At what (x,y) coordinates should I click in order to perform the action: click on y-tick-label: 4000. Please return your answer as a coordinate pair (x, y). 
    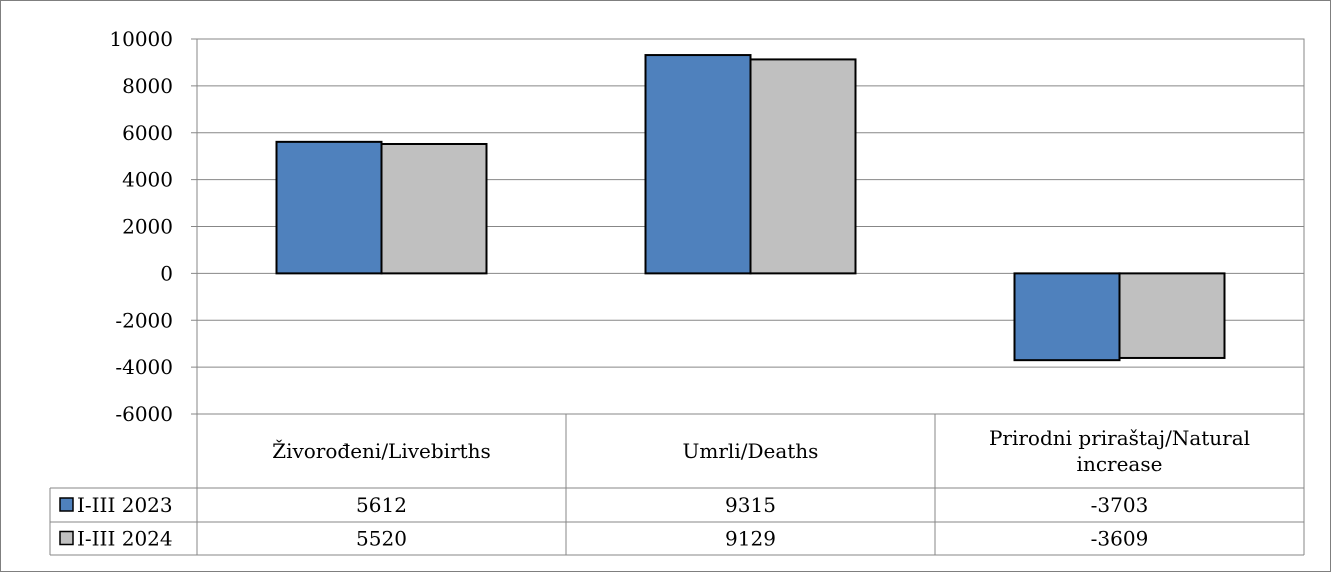
    Looking at the image, I should click on (147, 180).